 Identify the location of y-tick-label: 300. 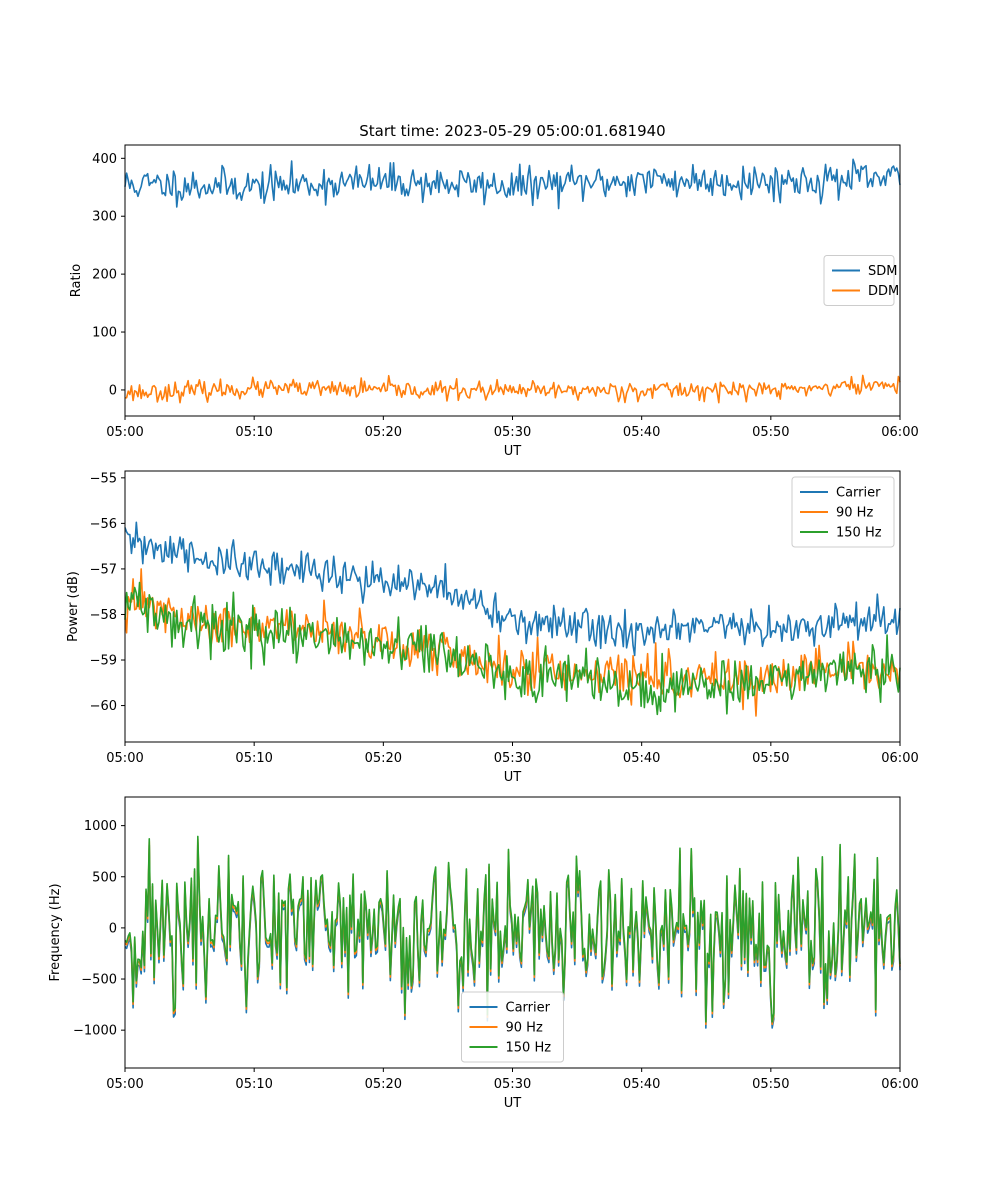
(104, 217).